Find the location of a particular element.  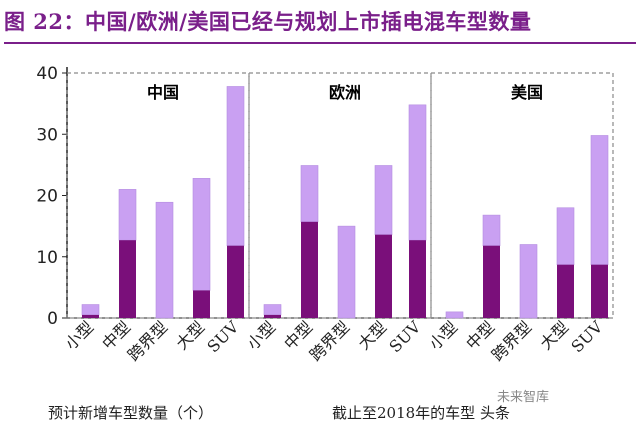

y-tick-label: 20 is located at coordinates (47, 197).